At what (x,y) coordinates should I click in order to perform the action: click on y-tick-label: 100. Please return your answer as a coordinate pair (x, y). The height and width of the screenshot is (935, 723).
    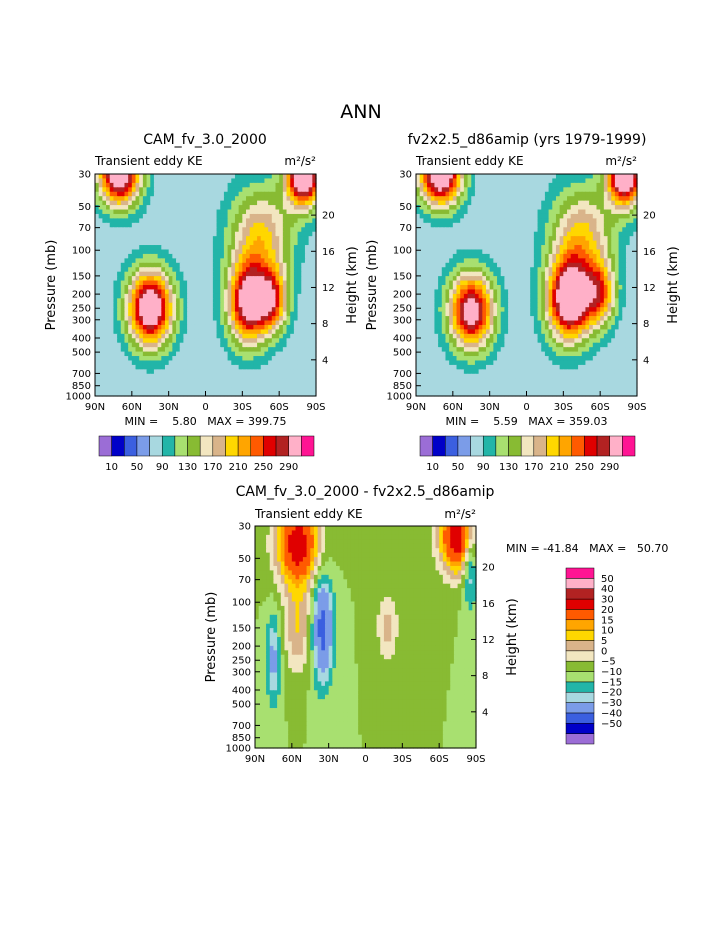
    Looking at the image, I should click on (81, 251).